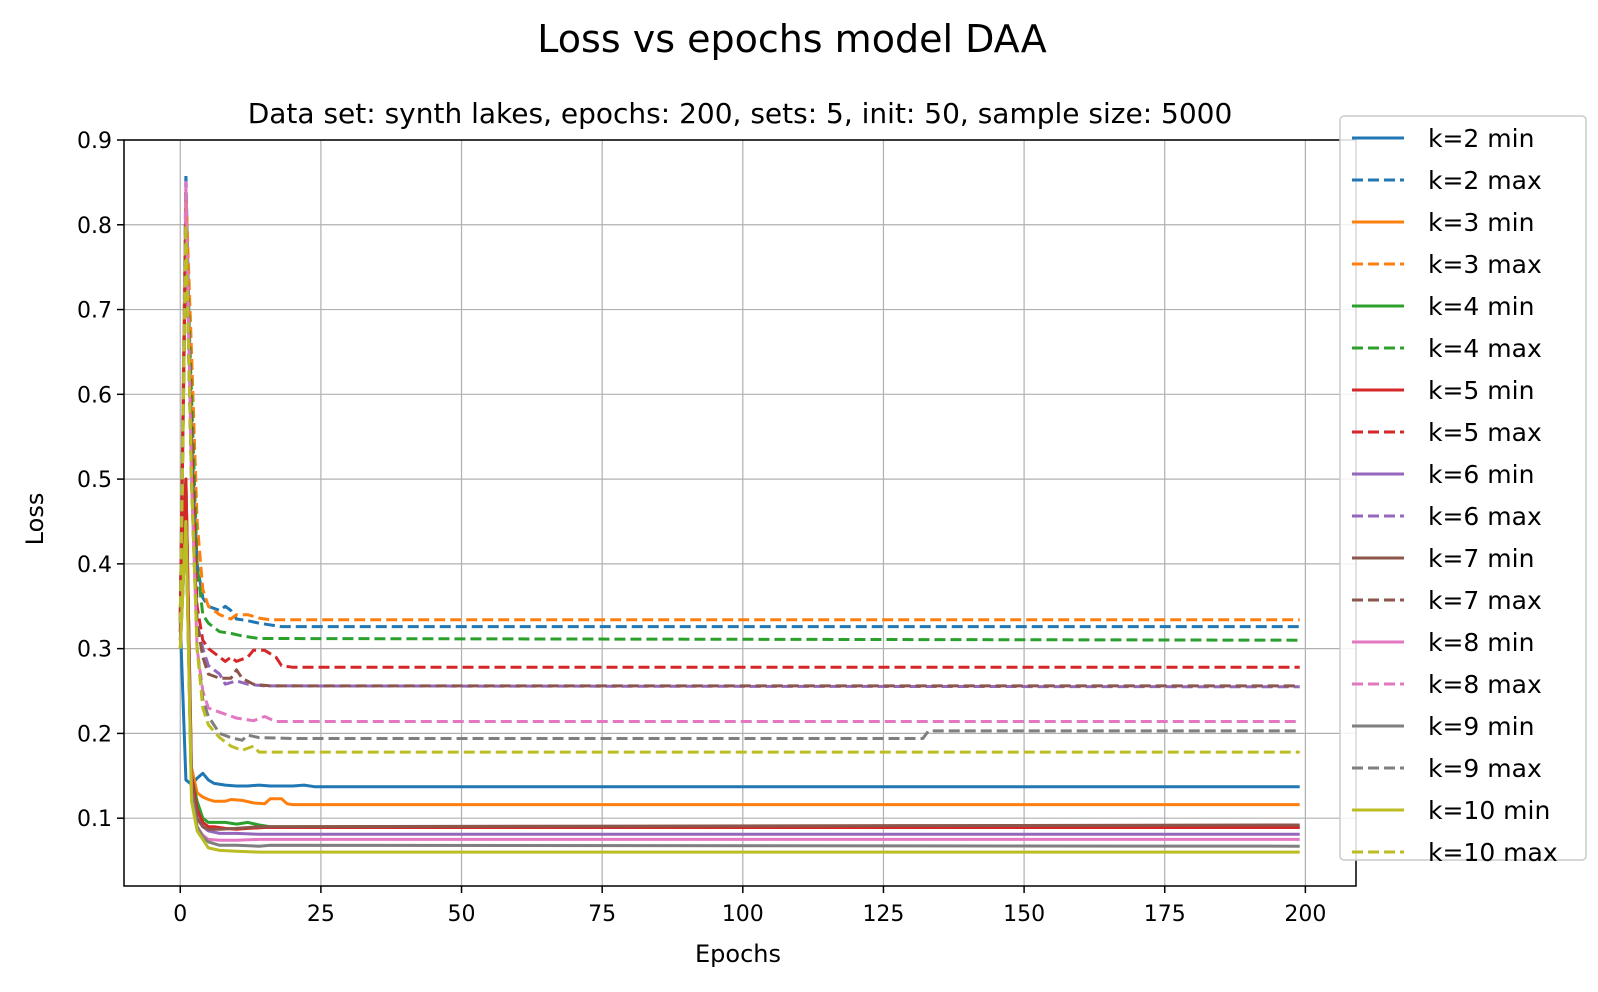 The image size is (1598, 992). What do you see at coordinates (94, 734) in the screenshot?
I see `y-tick-label: 0.2` at bounding box center [94, 734].